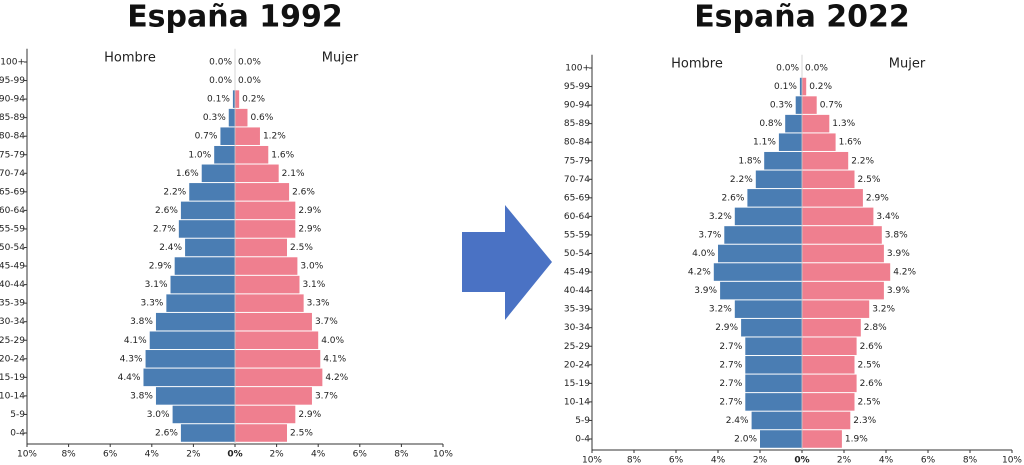  What do you see at coordinates (577, 254) in the screenshot?
I see `y-tick-label: 50-54` at bounding box center [577, 254].